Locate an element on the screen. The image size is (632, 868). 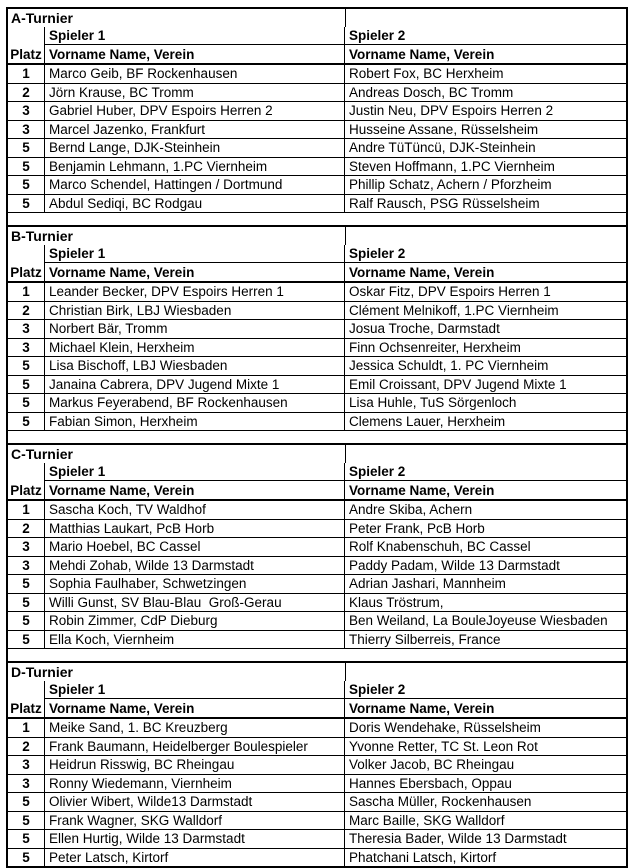
spieler2-value: Clément Melnikoff, 1.PC Viernheim is located at coordinates (454, 310).